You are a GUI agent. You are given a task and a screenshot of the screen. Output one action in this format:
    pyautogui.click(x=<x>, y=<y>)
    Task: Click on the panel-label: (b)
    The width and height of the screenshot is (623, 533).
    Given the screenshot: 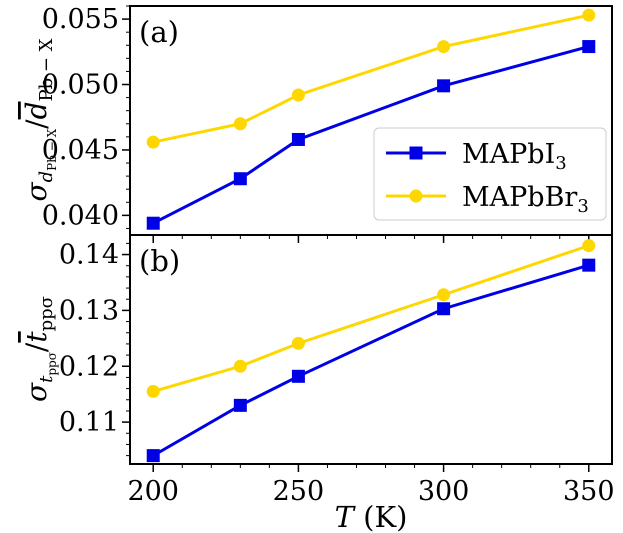 What is the action you would take?
    pyautogui.click(x=159, y=261)
    